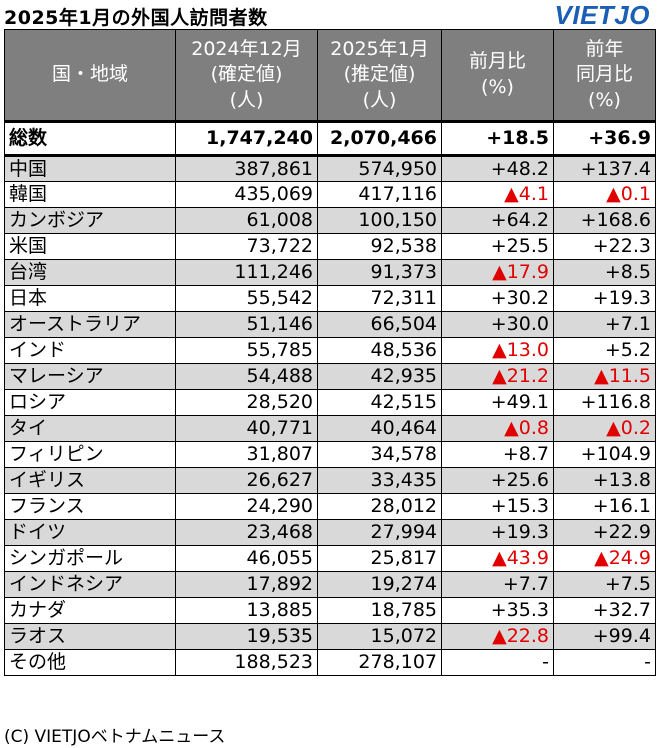  Describe the element at coordinates (246, 558) in the screenshot. I see `dec-value: 46,055` at that location.